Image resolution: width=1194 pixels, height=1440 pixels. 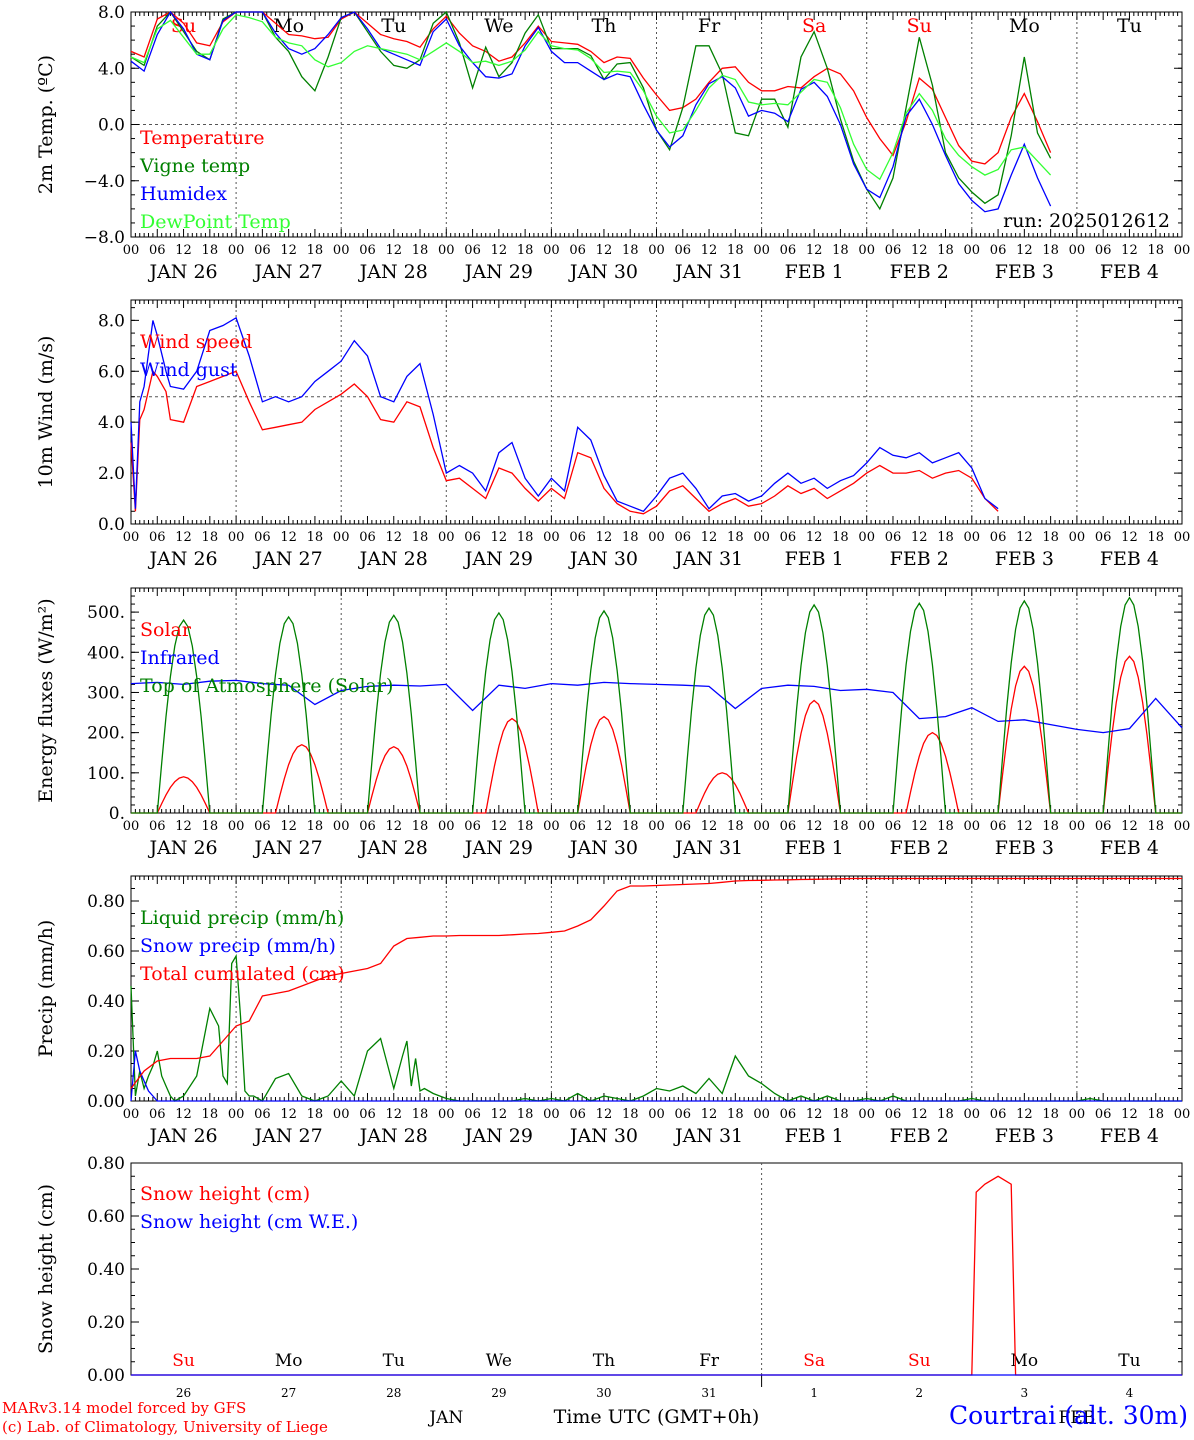 What do you see at coordinates (498, 26) in the screenshot?
I see `weekday-label: We` at bounding box center [498, 26].